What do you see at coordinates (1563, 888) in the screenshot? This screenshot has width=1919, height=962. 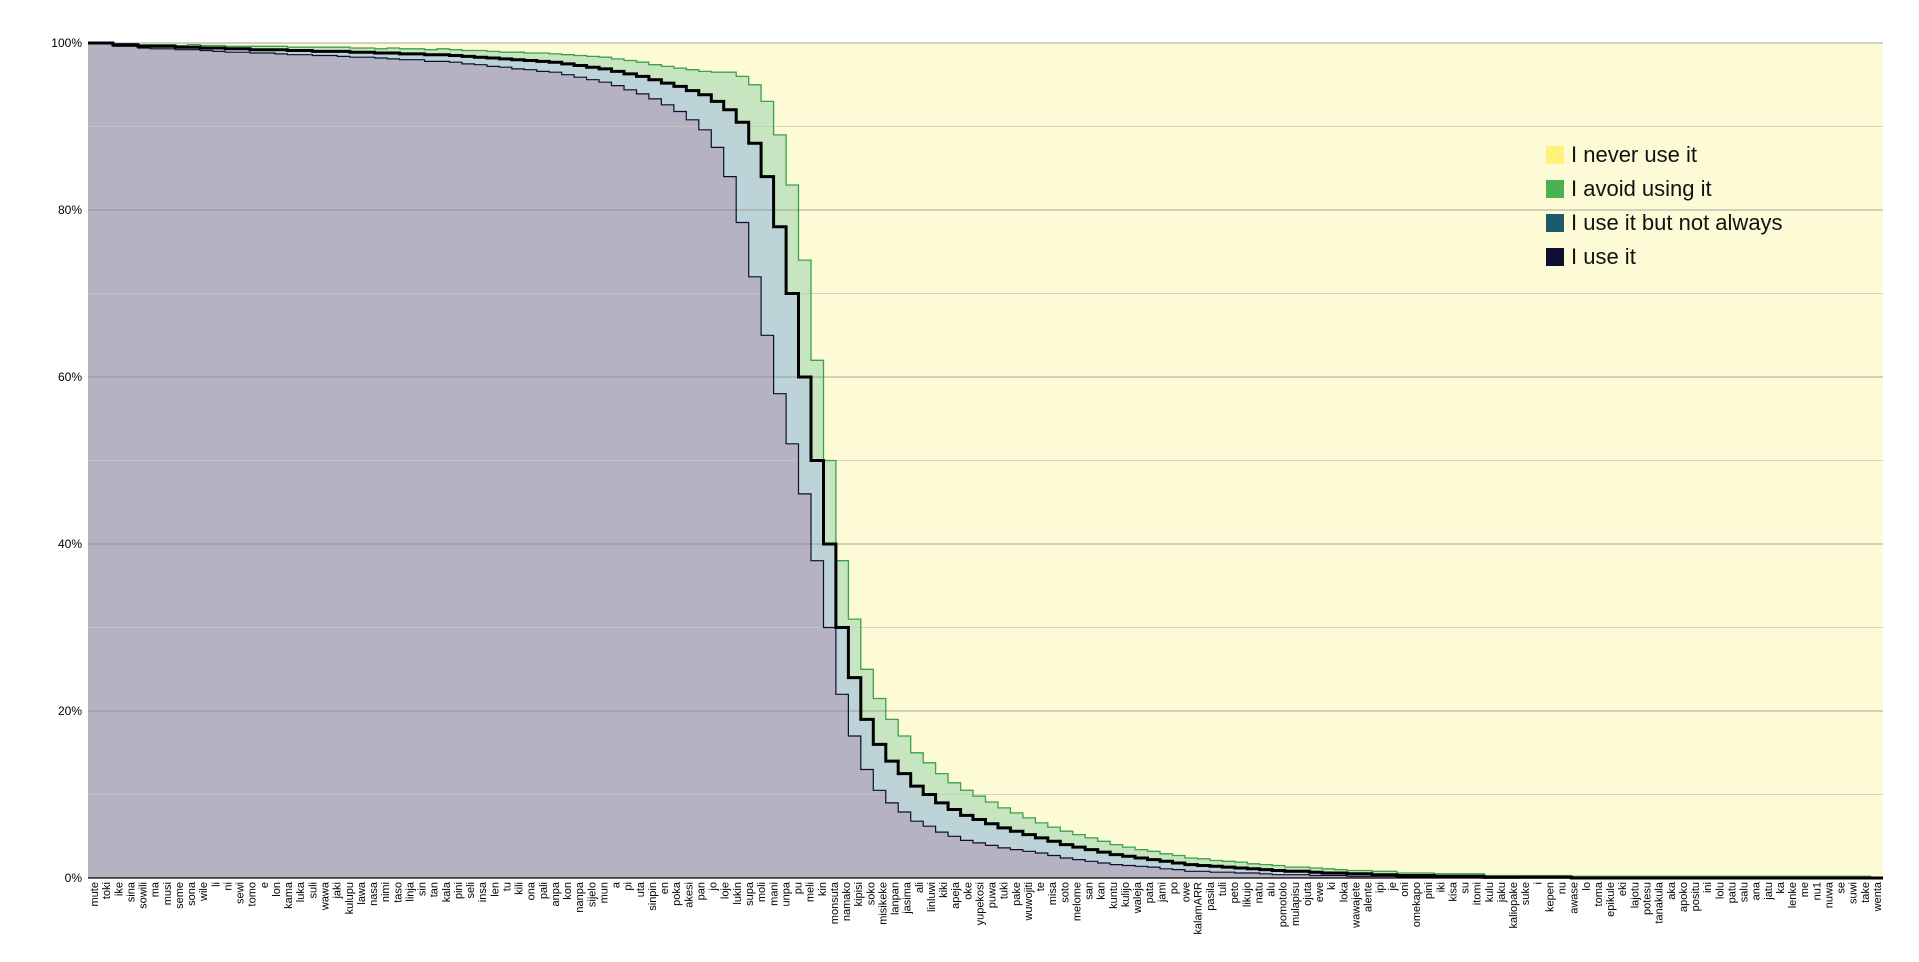 I see `x-tick-label: nu` at bounding box center [1563, 888].